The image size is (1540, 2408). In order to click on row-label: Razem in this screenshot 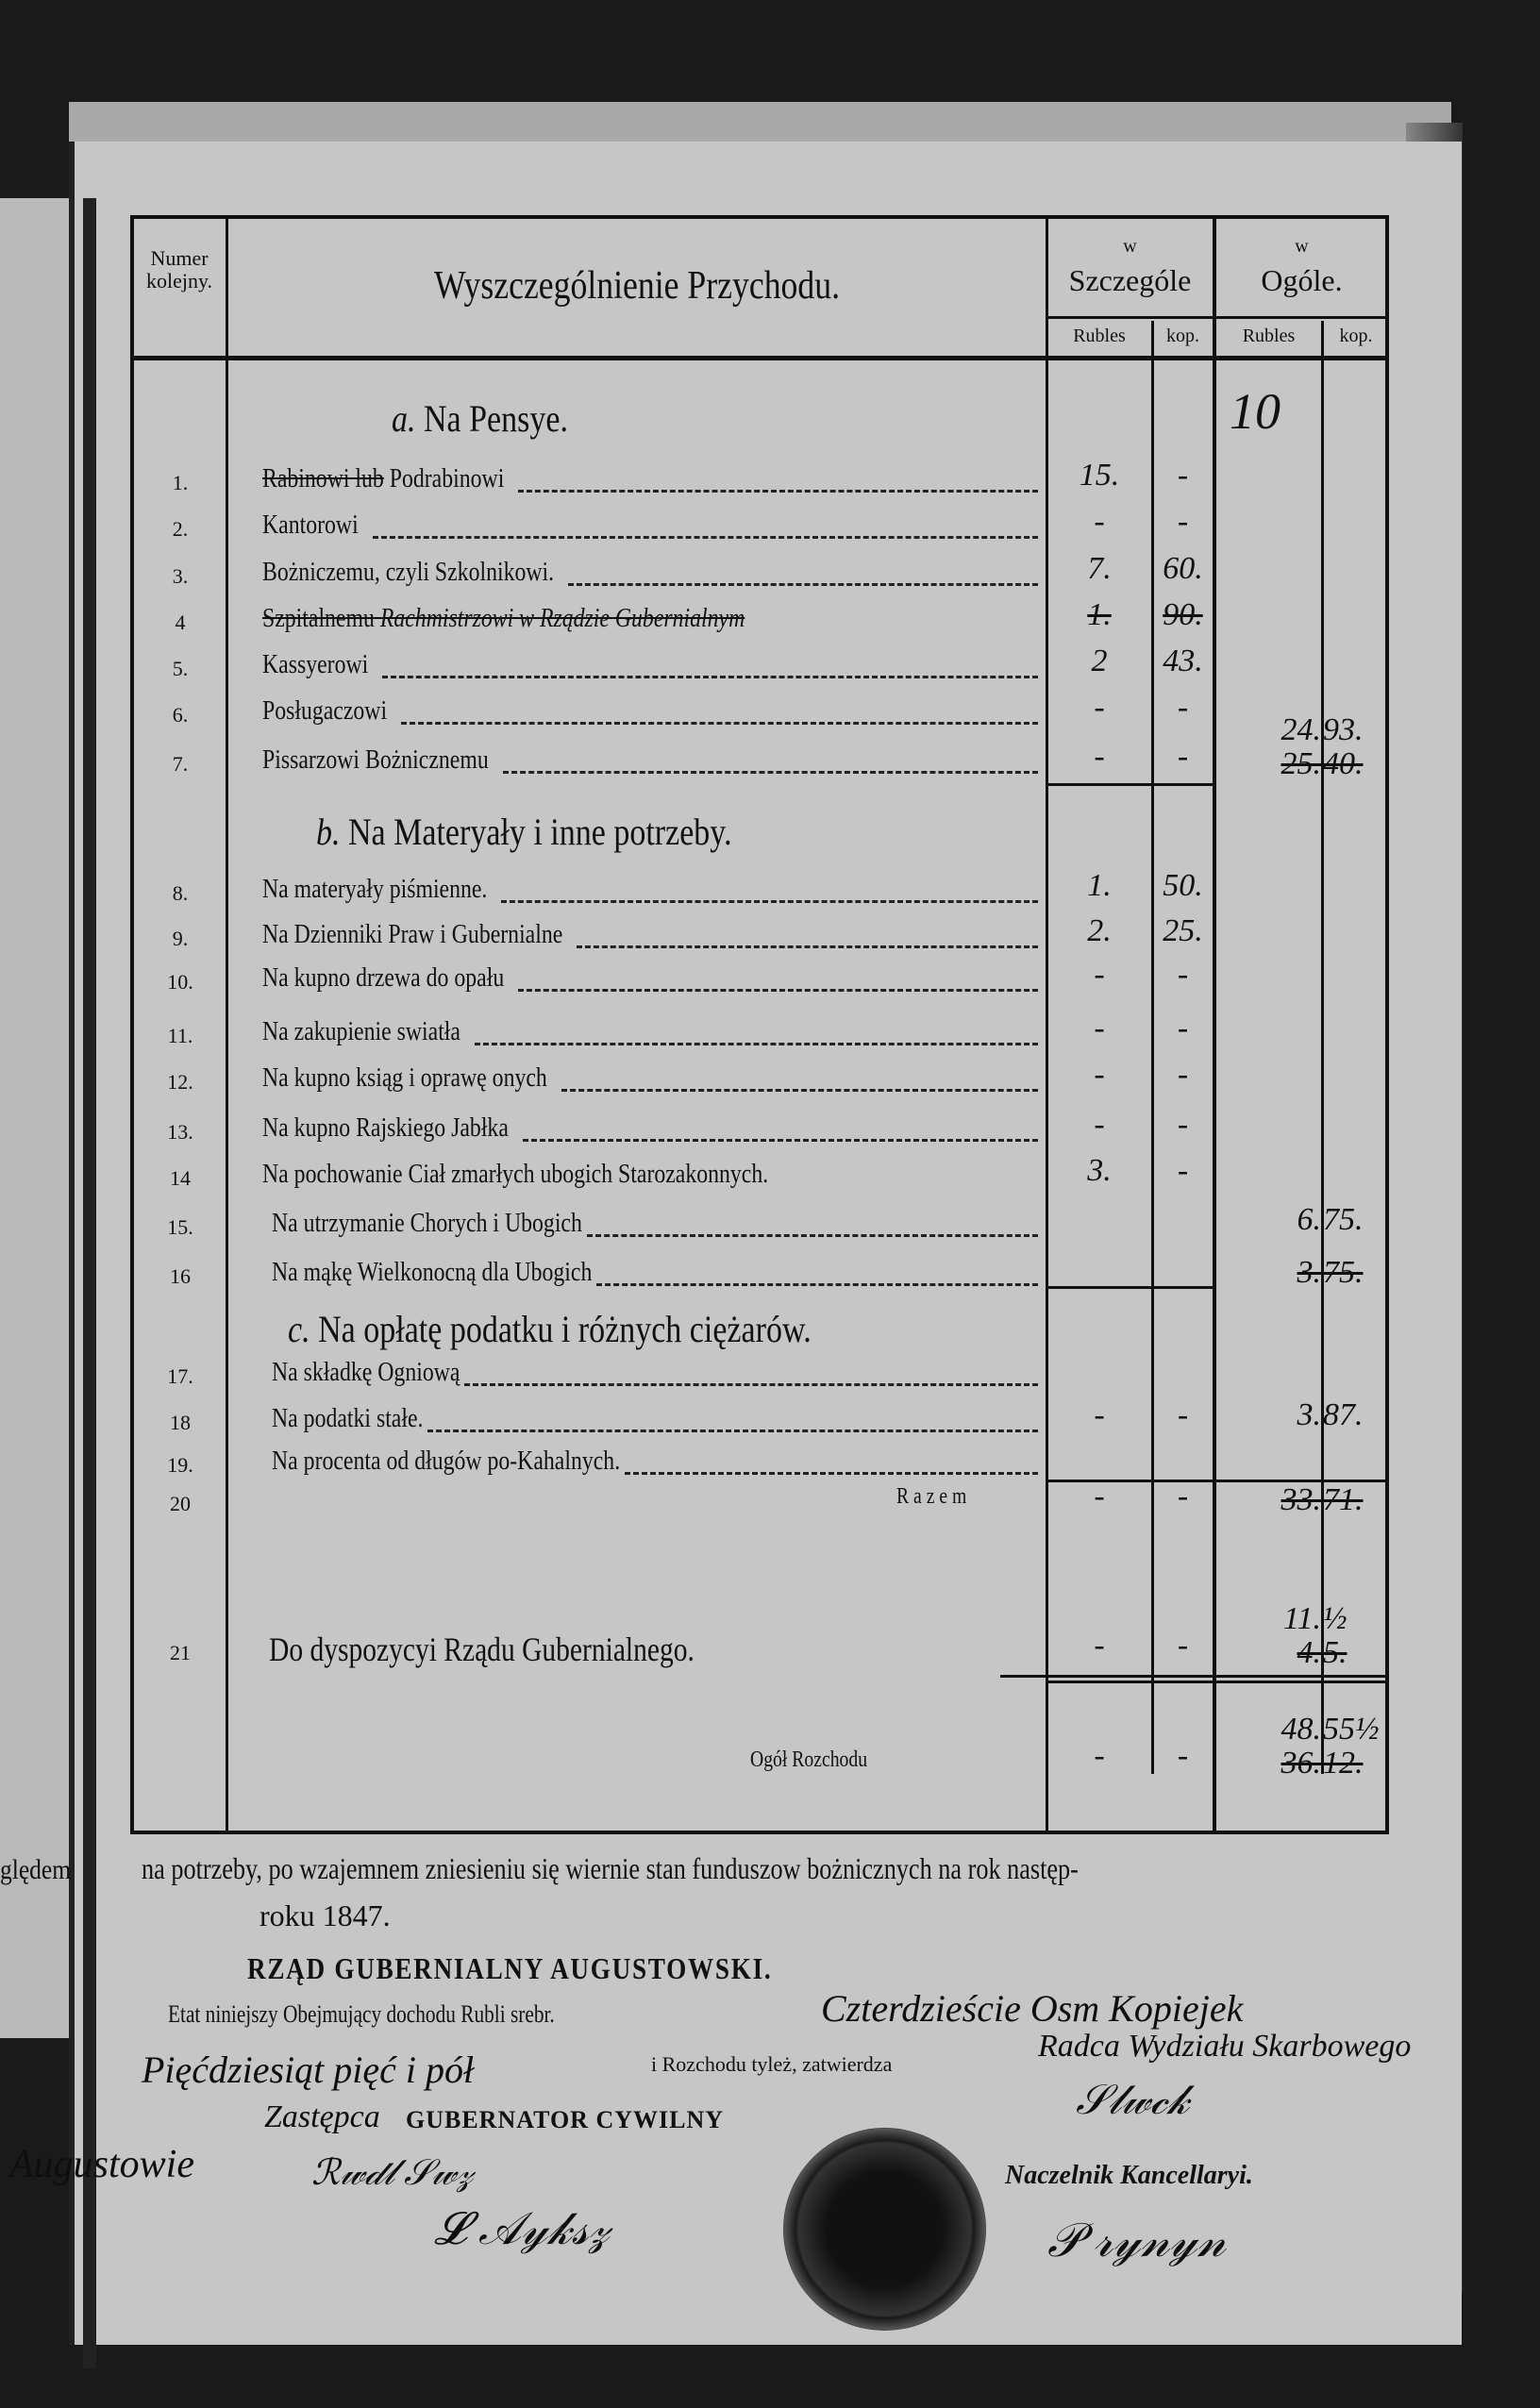, I will do `click(934, 1496)`.